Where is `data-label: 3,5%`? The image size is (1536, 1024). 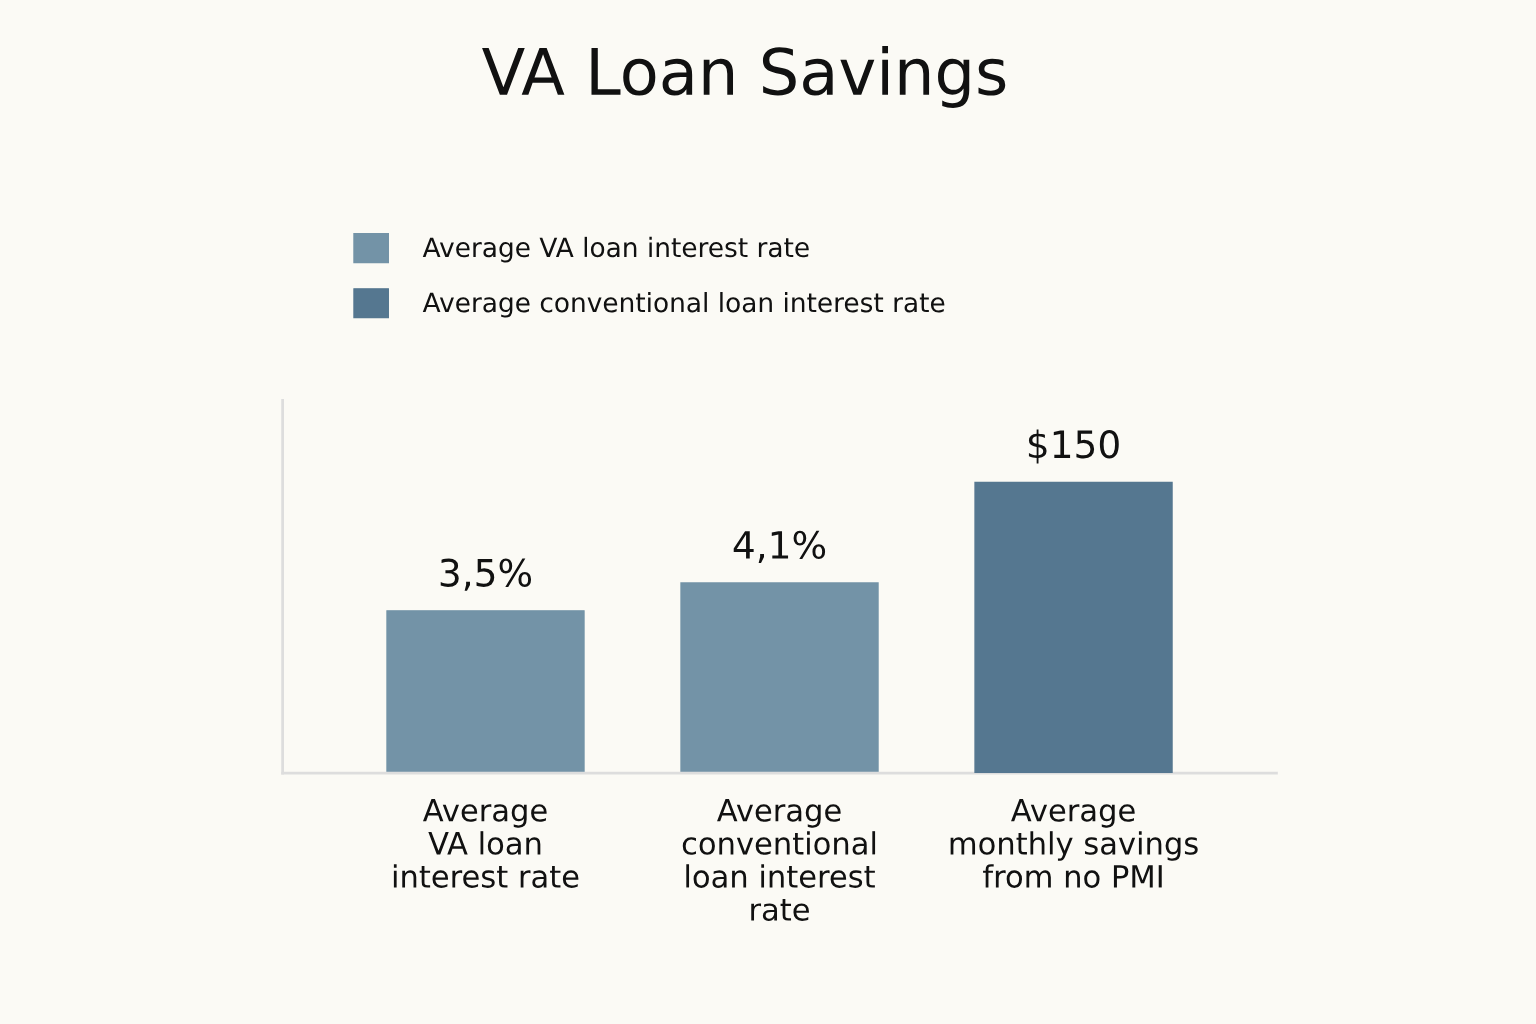
data-label: 3,5% is located at coordinates (486, 574).